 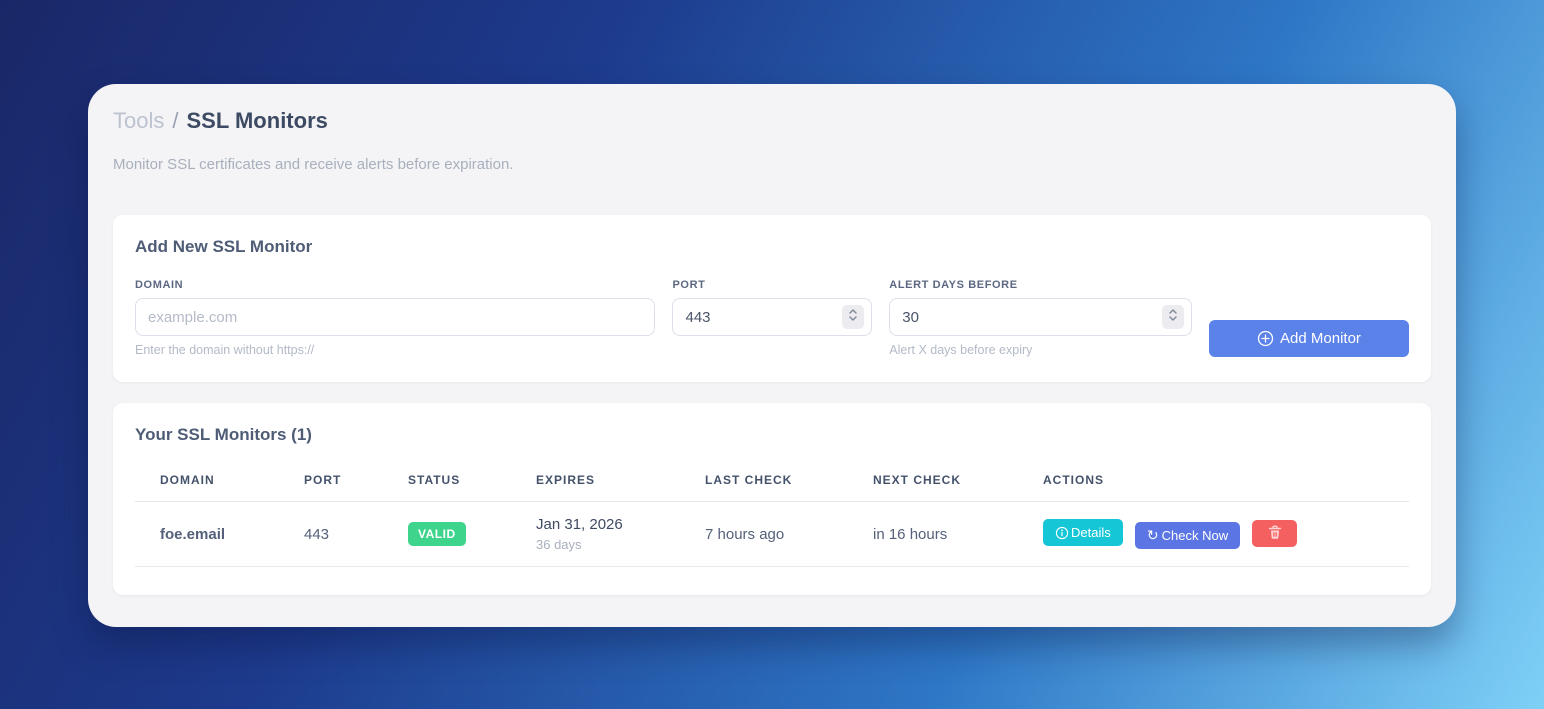 What do you see at coordinates (224, 246) in the screenshot?
I see `add-monitor-panel-title: Add New SSL Monitor` at bounding box center [224, 246].